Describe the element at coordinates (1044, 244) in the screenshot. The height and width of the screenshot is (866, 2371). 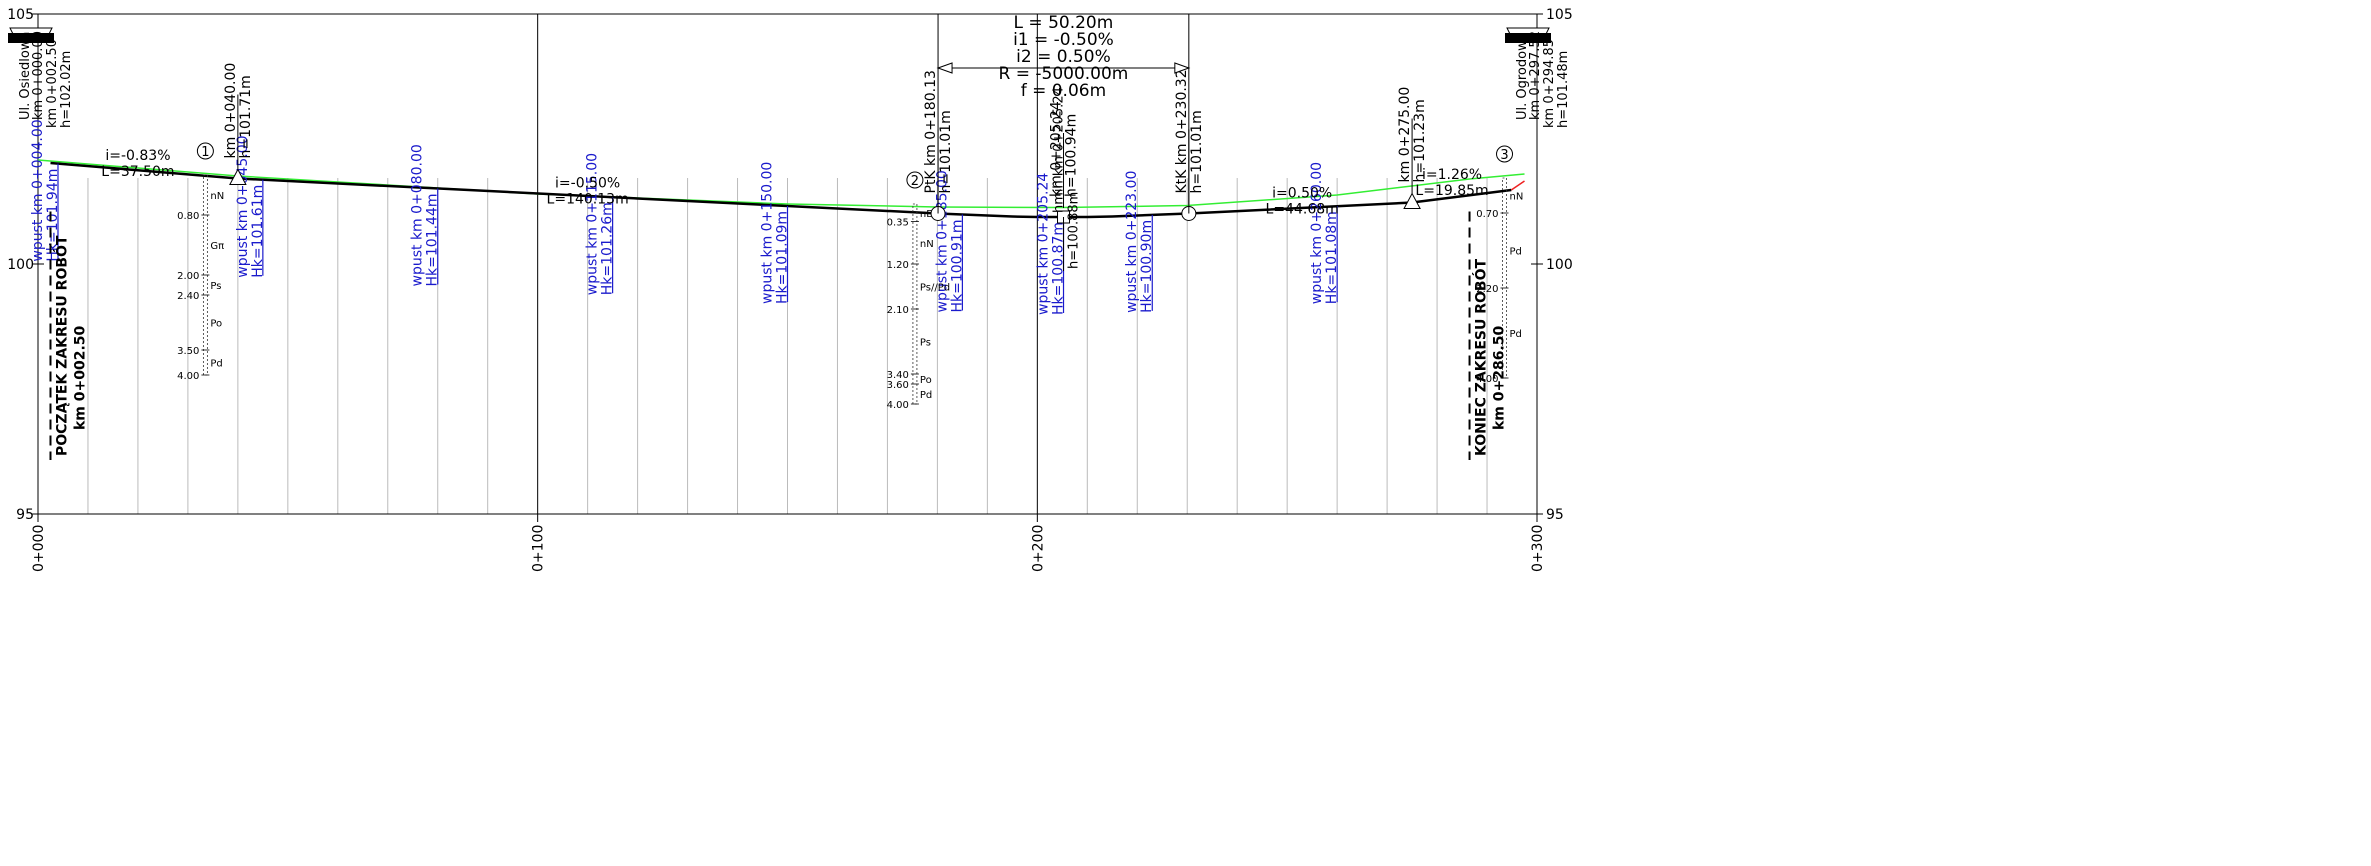
I see `inlet-label: wpust km 0+205.24` at that location.